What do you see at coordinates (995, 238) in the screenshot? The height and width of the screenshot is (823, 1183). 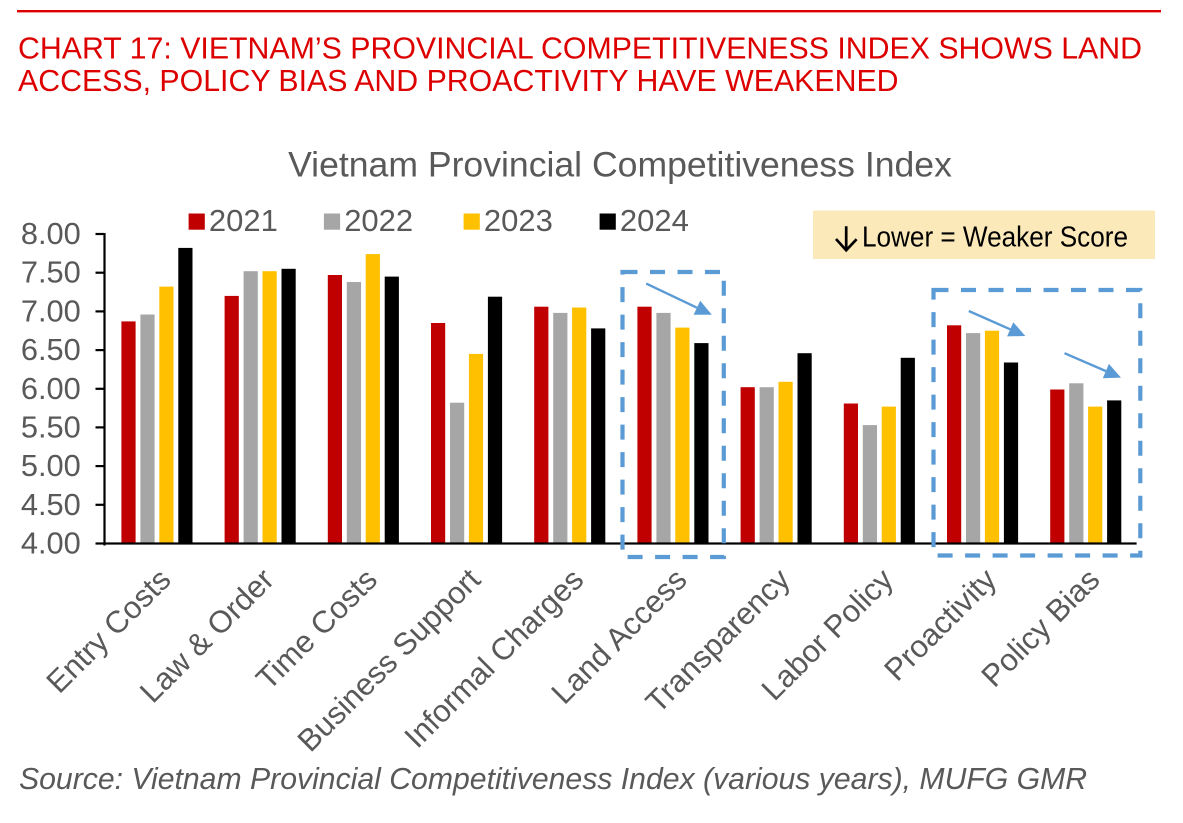 I see `svg-text: Lower = Weaker Score` at bounding box center [995, 238].